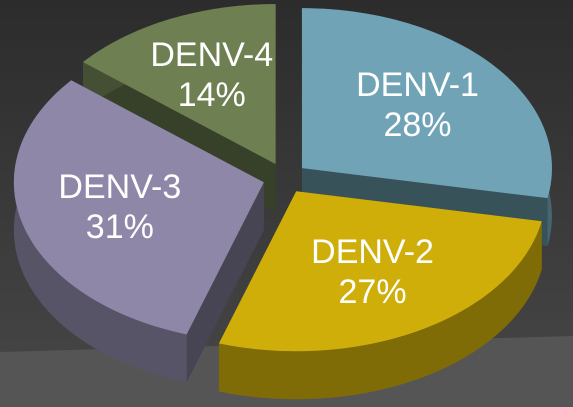 The image size is (573, 407). I want to click on value-label: 31%, so click(120, 227).